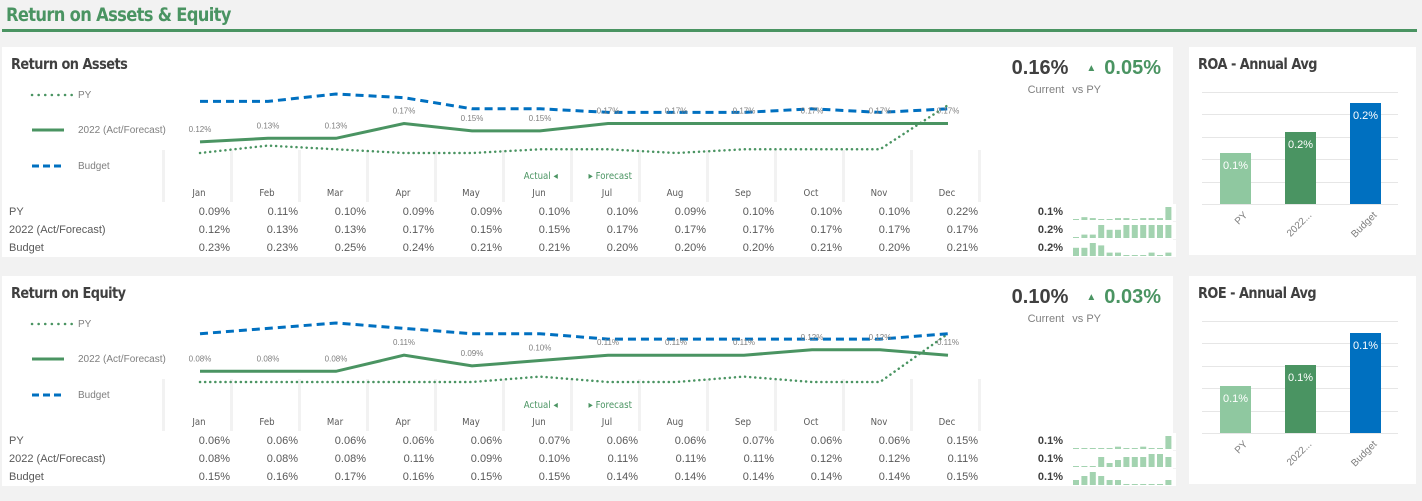 The height and width of the screenshot is (501, 1422). I want to click on cell-jul: 0.11%, so click(607, 459).